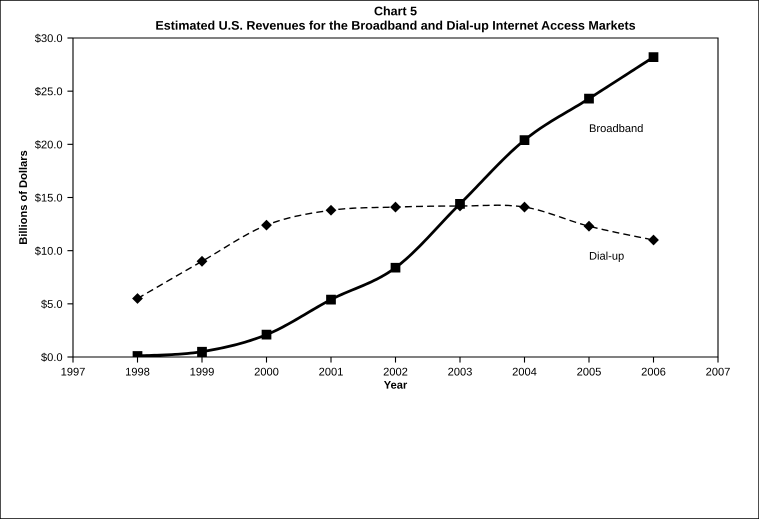 Image resolution: width=759 pixels, height=519 pixels. I want to click on y-tick-label: $20.0, so click(48, 145).